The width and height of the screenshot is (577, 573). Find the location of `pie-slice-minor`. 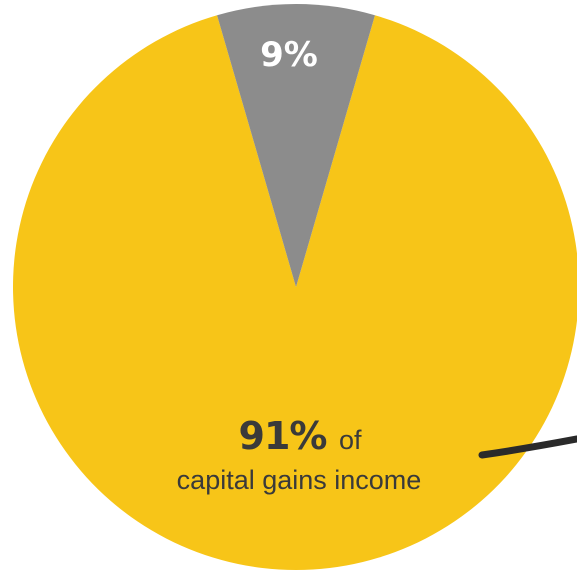

pie-slice-minor is located at coordinates (296, 146).